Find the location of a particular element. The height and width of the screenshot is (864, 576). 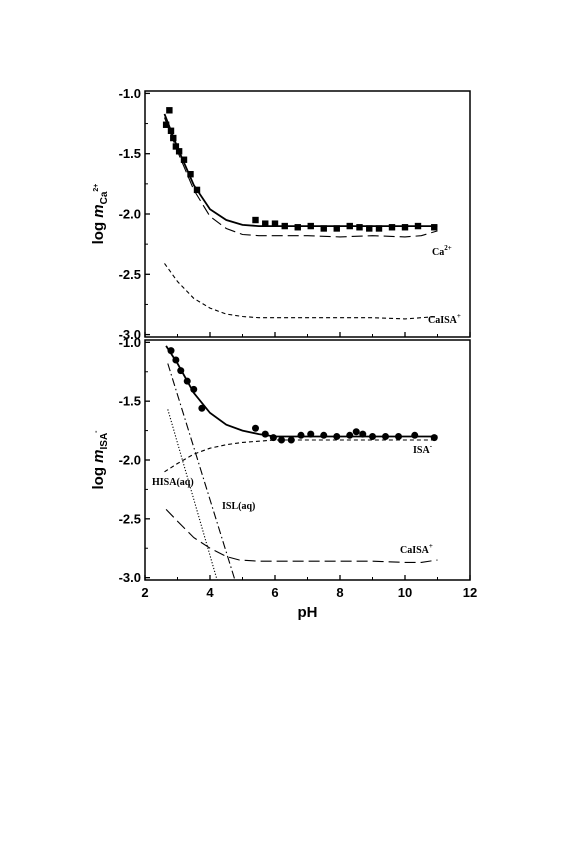

x-tick-label: 4 is located at coordinates (210, 592).